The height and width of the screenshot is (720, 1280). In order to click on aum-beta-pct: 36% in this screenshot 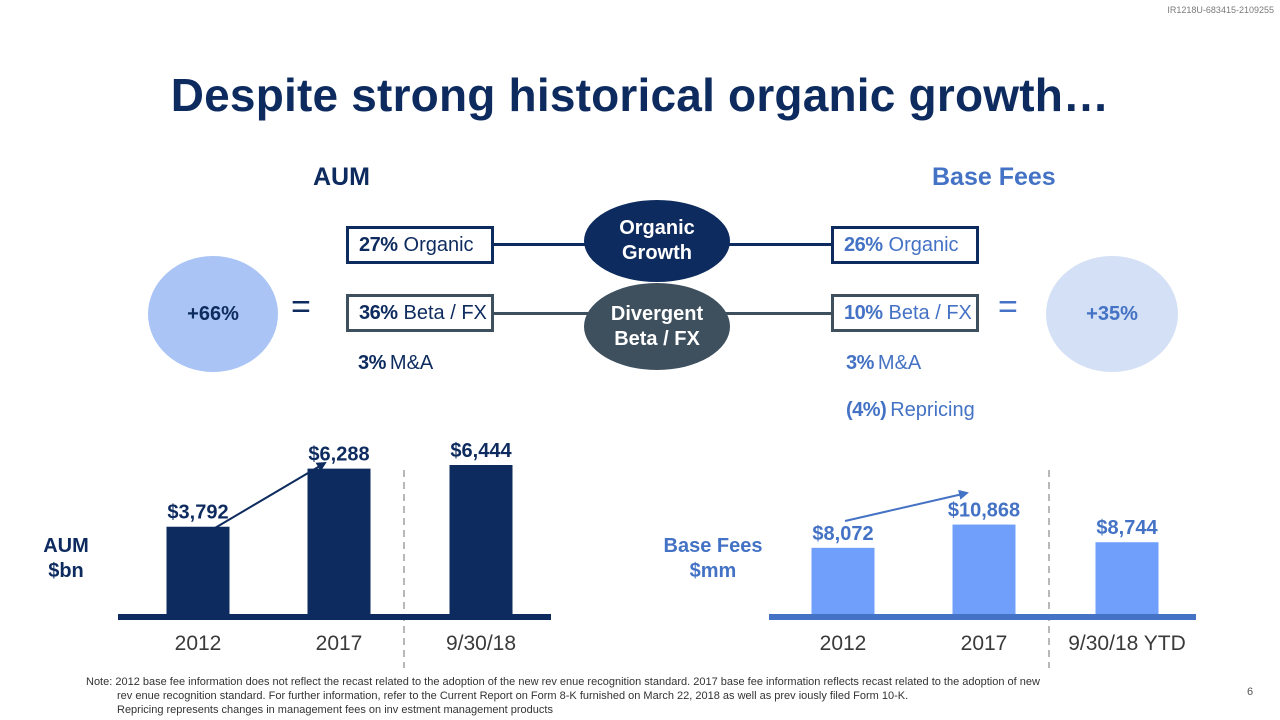, I will do `click(378, 312)`.